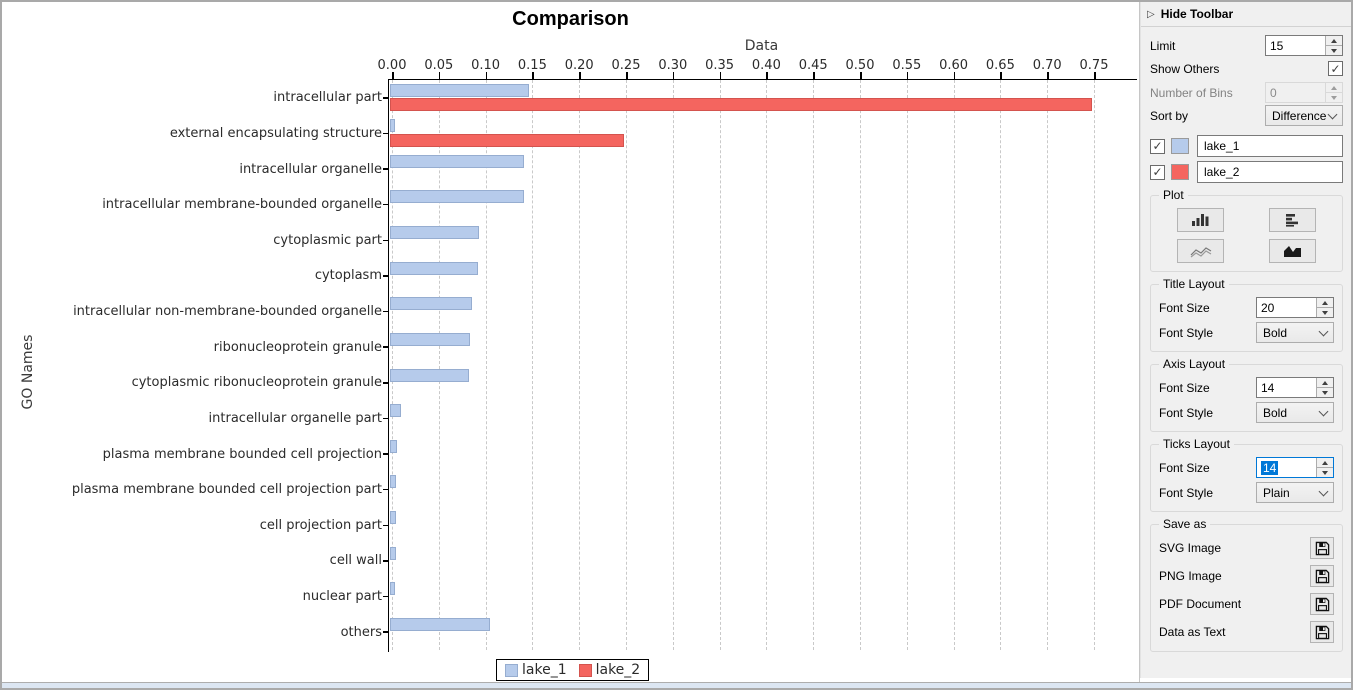 The image size is (1353, 690). Describe the element at coordinates (1197, 14) in the screenshot. I see `hide-toolbar-label: Hide Toolbar` at that location.